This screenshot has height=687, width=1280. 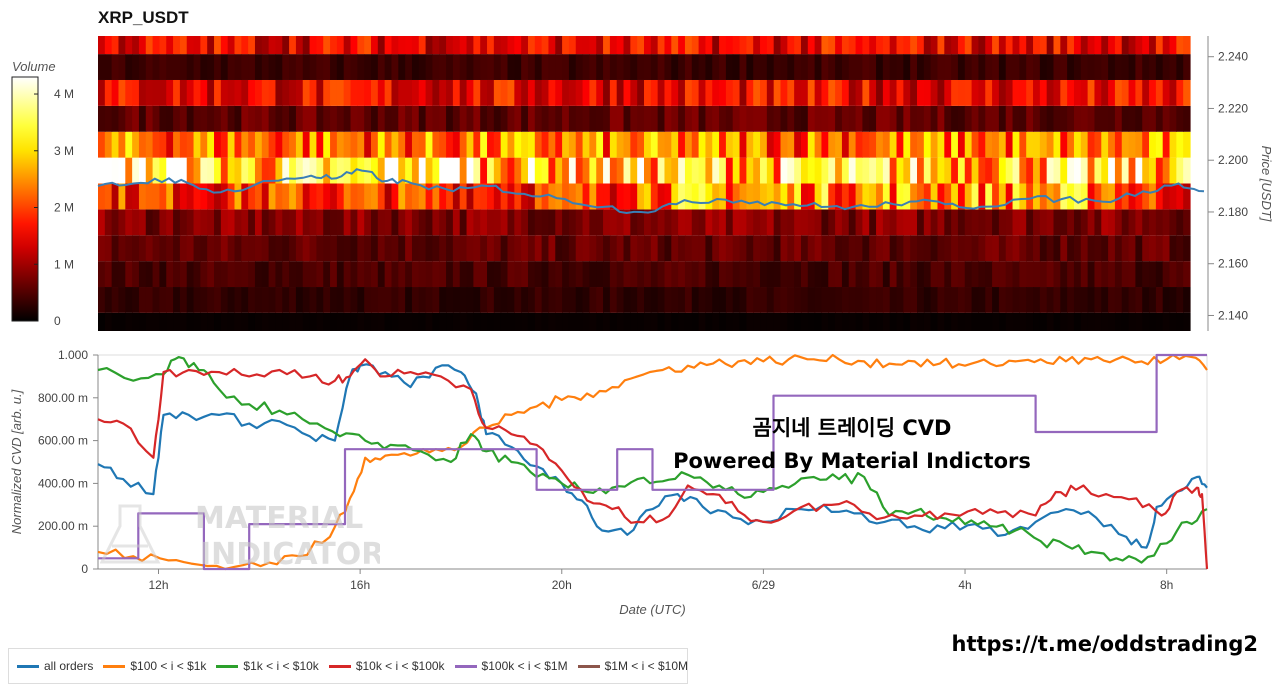 What do you see at coordinates (1105, 644) in the screenshot?
I see `telegram-link: https://t.me/oddstrading2` at bounding box center [1105, 644].